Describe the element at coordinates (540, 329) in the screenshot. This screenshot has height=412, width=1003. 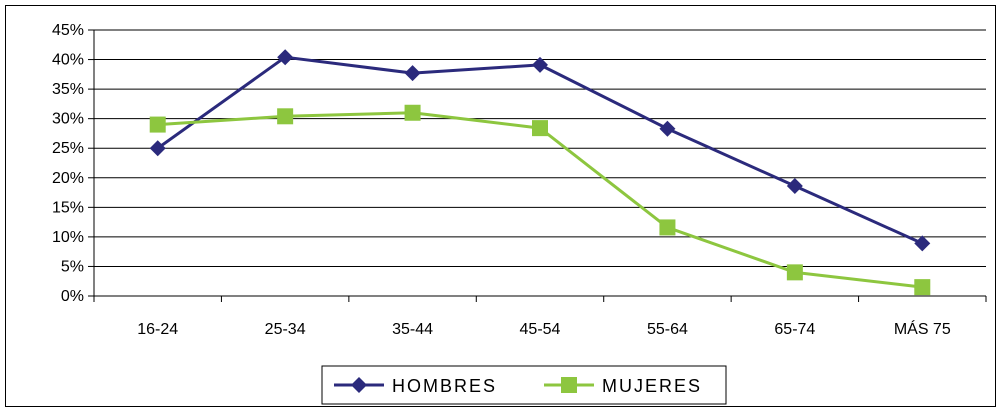
I see `x-tick-label: 45-54` at that location.